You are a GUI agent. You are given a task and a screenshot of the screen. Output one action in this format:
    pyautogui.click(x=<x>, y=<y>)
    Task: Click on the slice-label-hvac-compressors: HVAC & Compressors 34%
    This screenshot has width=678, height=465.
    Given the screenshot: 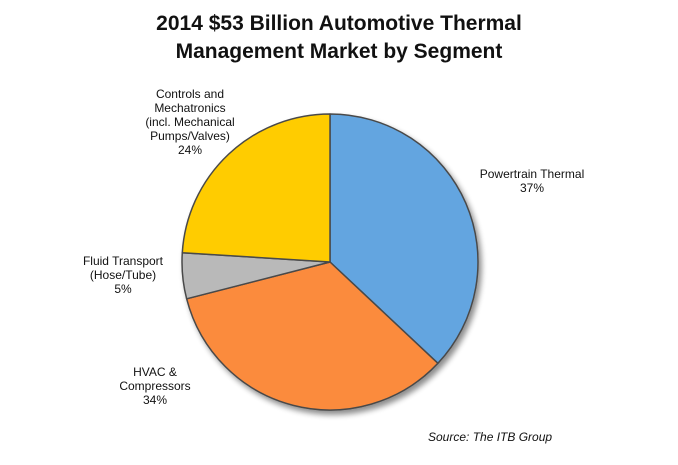 What is the action you would take?
    pyautogui.click(x=155, y=386)
    